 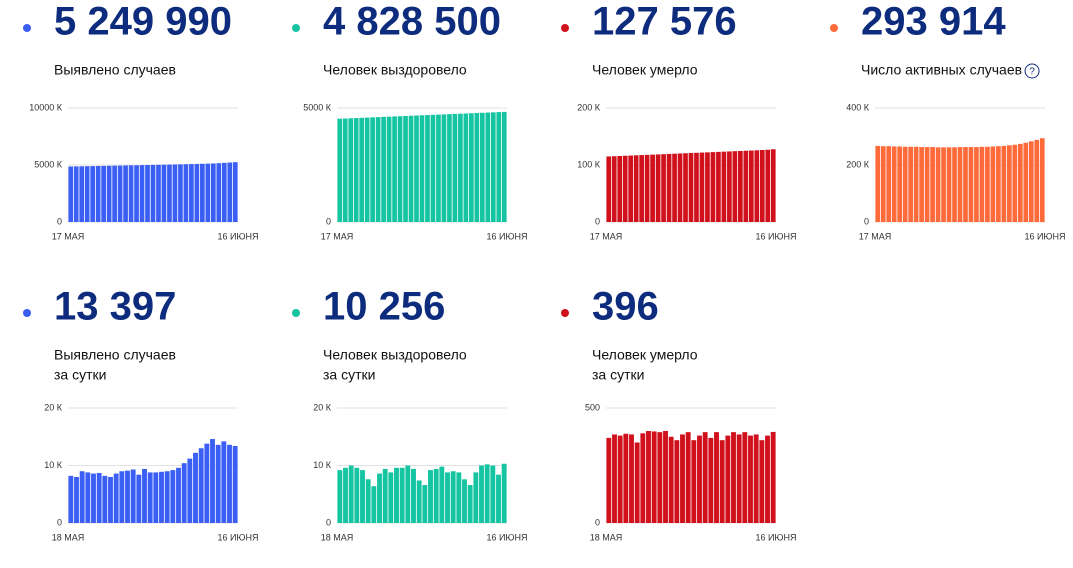 I want to click on help-icon, so click(x=1032, y=71).